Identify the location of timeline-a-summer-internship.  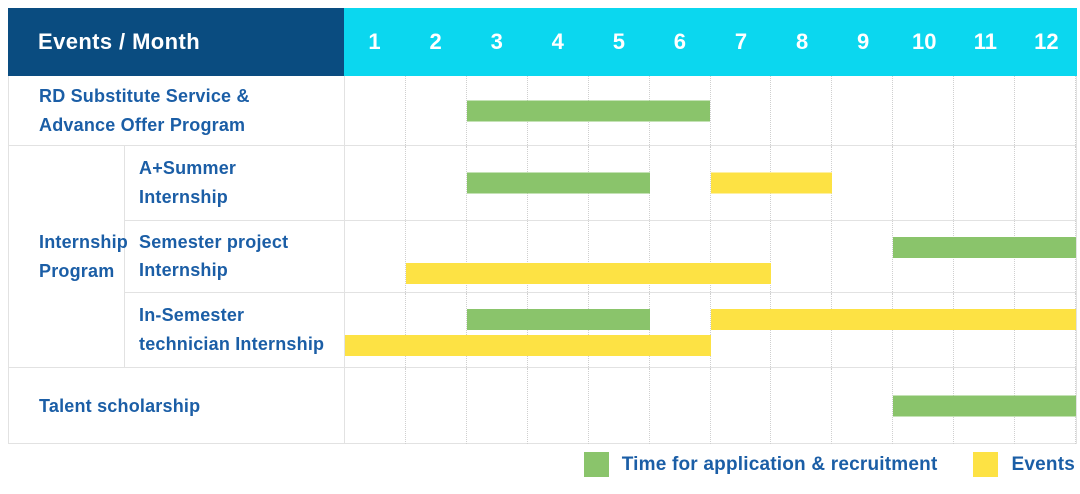
(711, 183).